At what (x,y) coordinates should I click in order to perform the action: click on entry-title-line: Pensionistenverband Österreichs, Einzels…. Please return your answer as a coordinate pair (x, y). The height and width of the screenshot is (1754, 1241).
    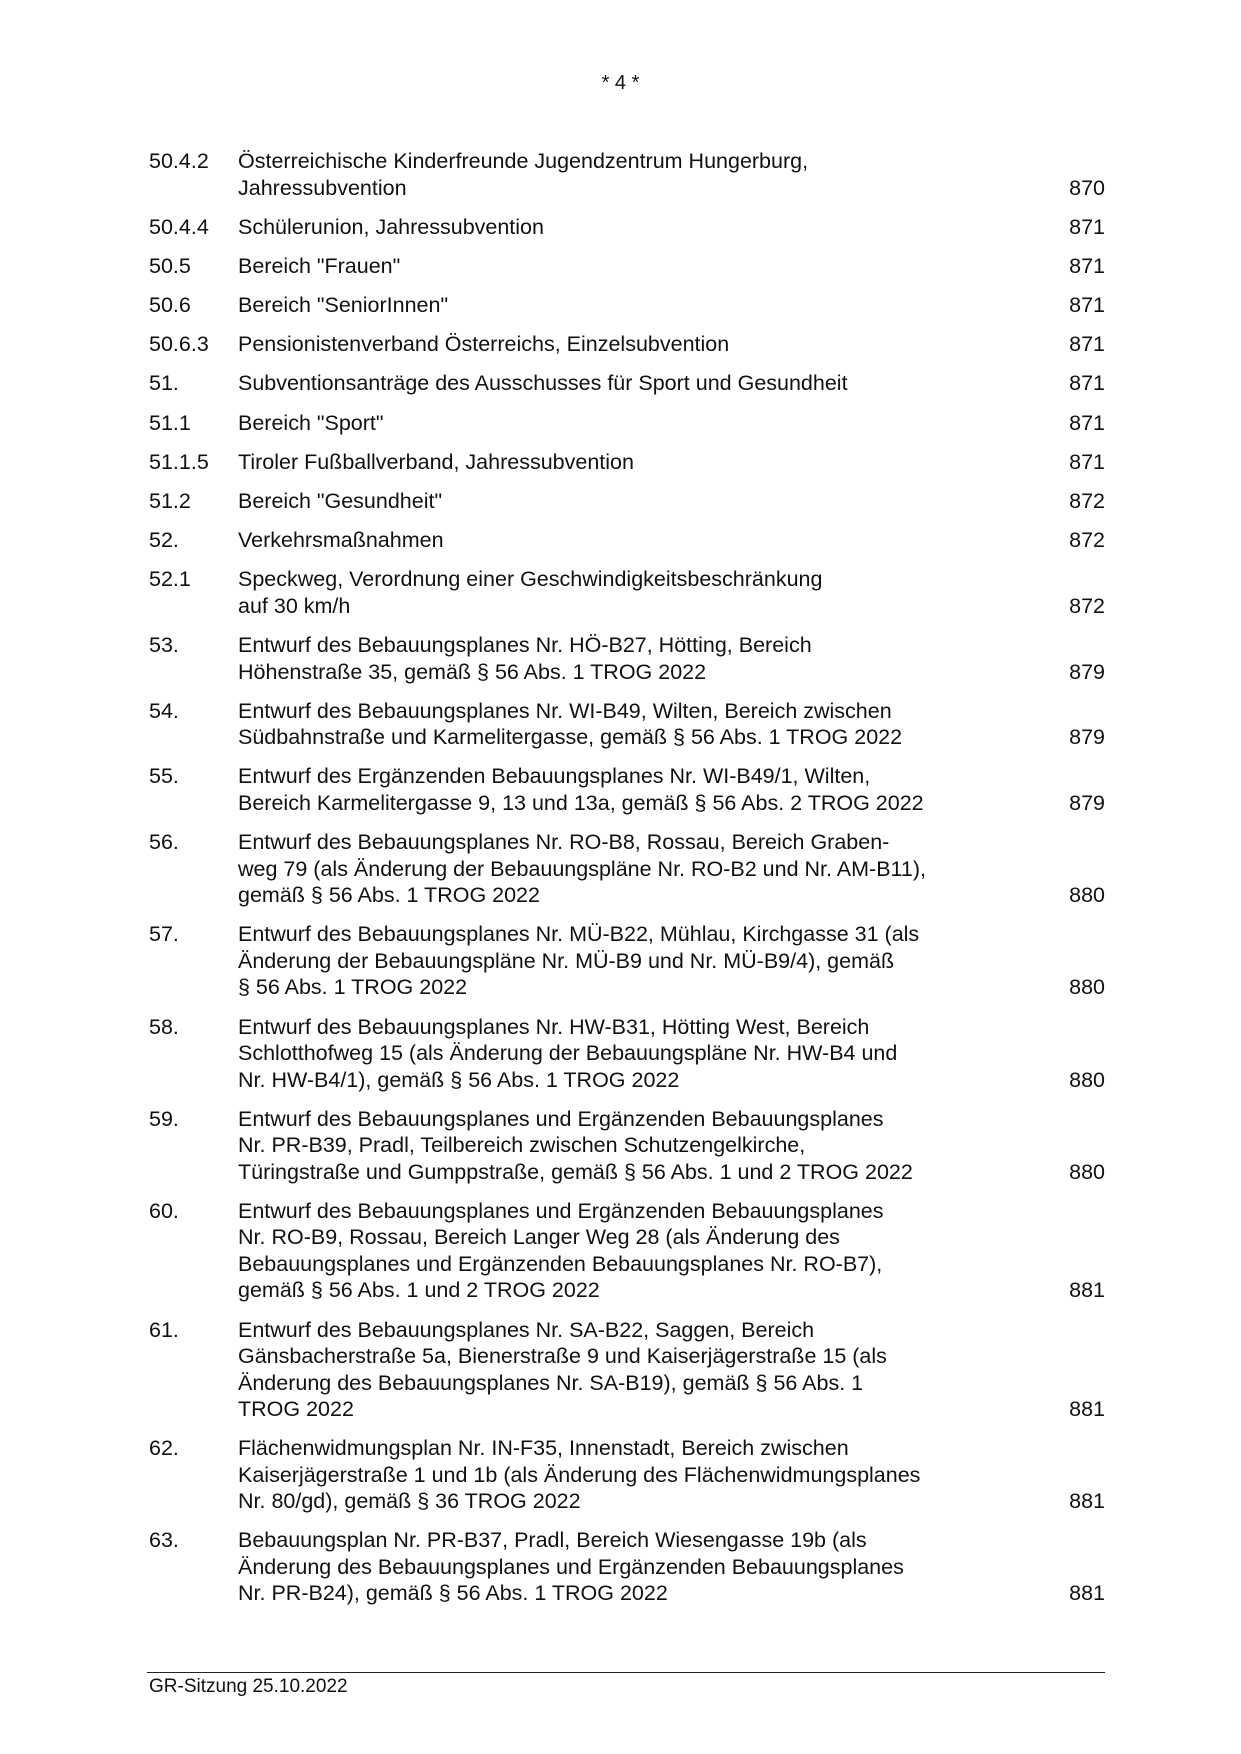
    Looking at the image, I should click on (484, 344).